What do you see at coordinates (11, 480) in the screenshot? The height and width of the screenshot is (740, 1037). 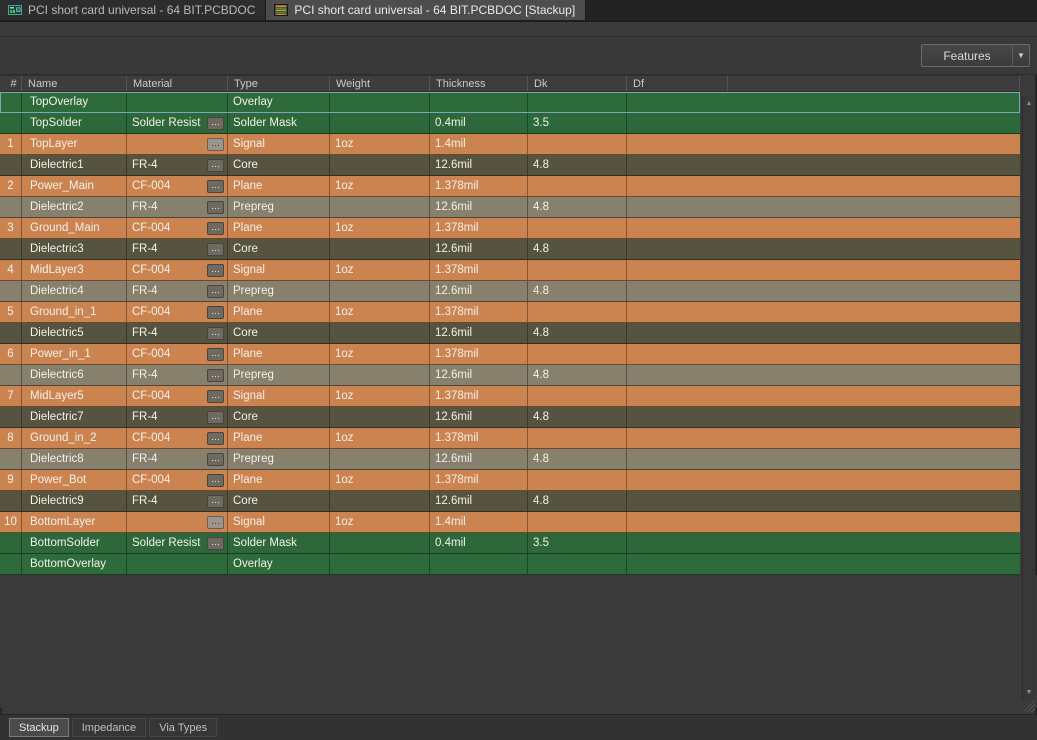 I see `cell-num: 9` at bounding box center [11, 480].